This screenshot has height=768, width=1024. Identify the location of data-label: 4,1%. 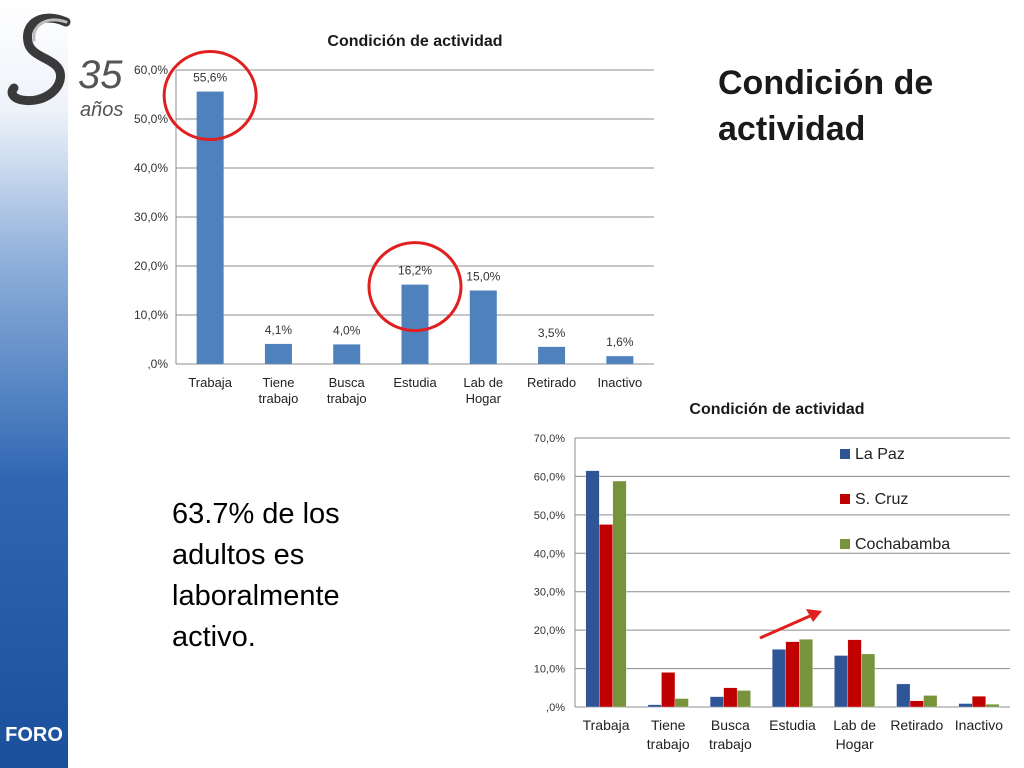
(279, 330).